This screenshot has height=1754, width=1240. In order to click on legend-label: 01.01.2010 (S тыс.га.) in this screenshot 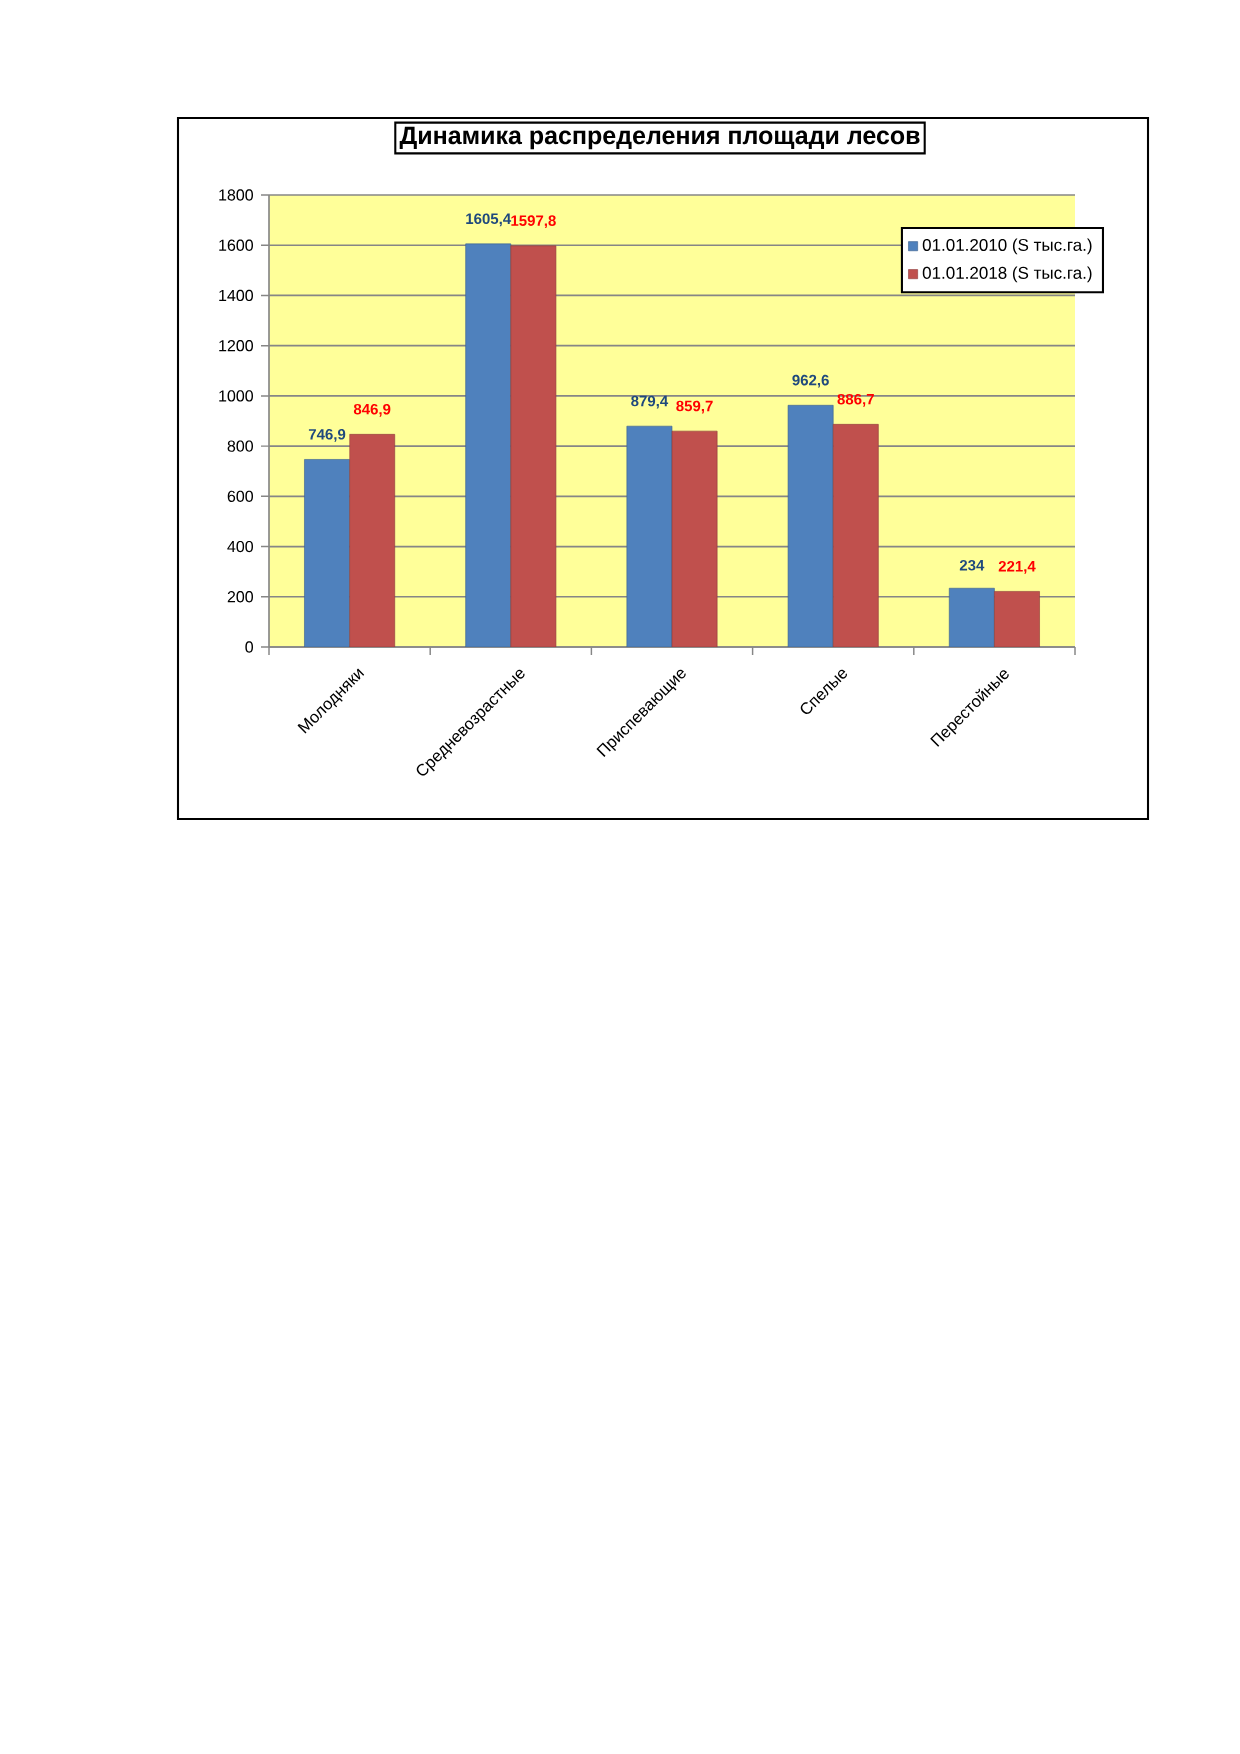, I will do `click(1007, 246)`.